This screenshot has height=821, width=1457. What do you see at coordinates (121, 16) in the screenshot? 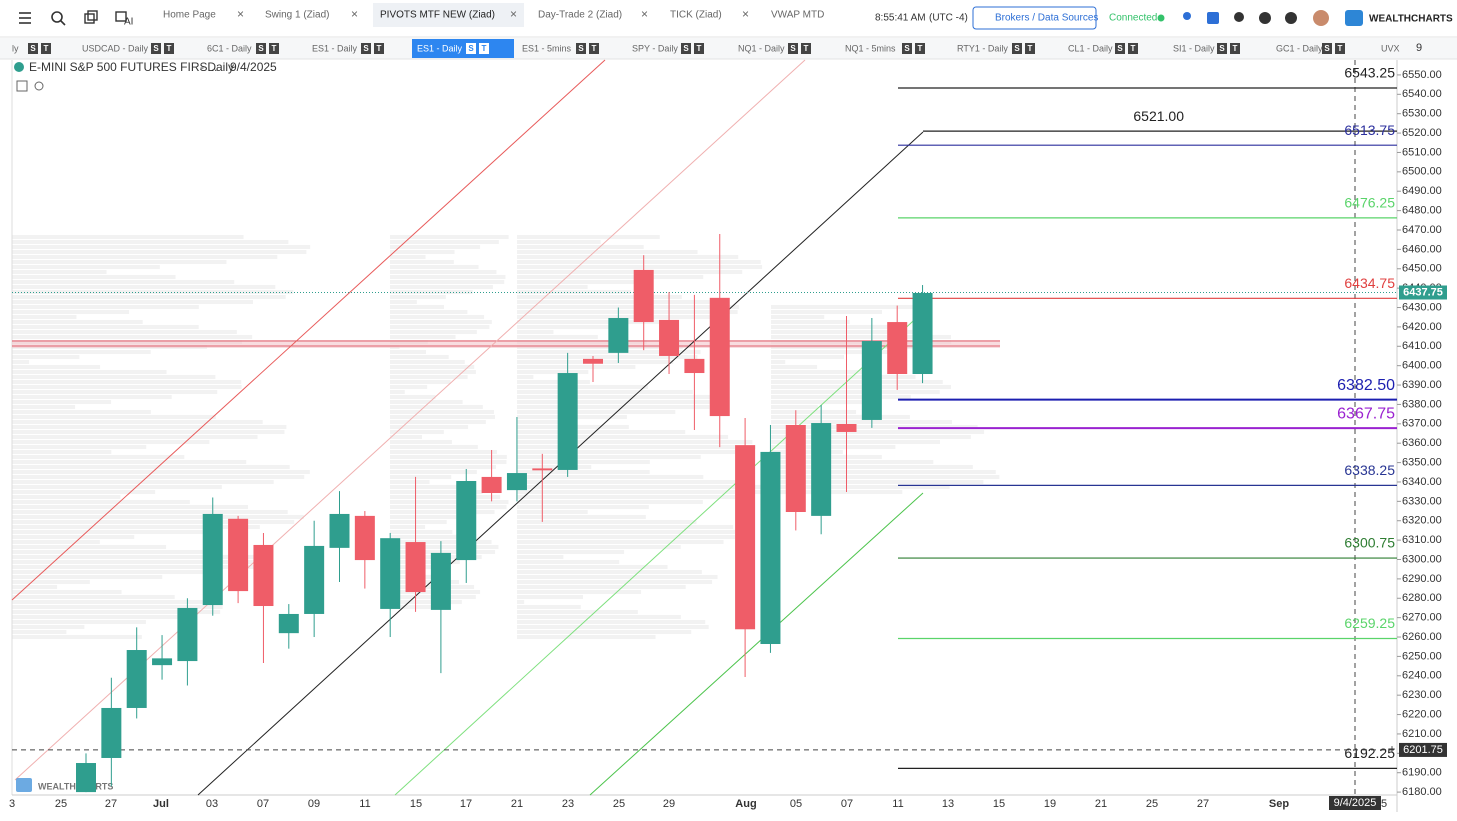
I see `ai-icon` at bounding box center [121, 16].